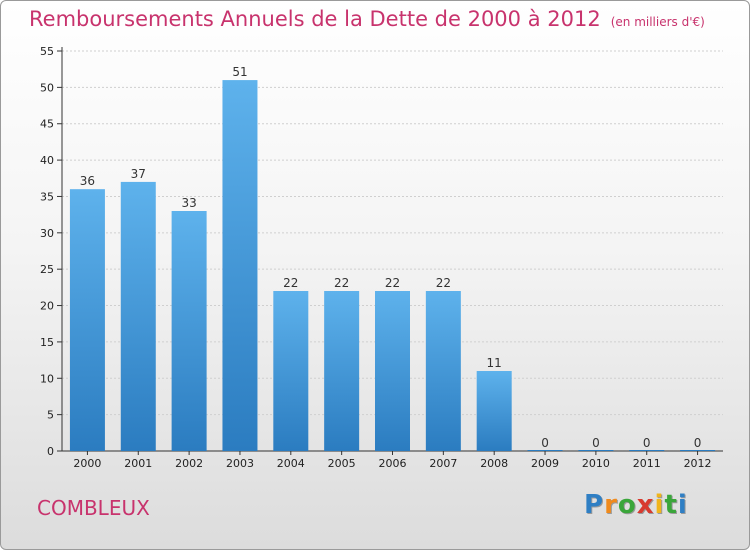 The height and width of the screenshot is (550, 750). What do you see at coordinates (188, 203) in the screenshot?
I see `data-label: 33` at bounding box center [188, 203].